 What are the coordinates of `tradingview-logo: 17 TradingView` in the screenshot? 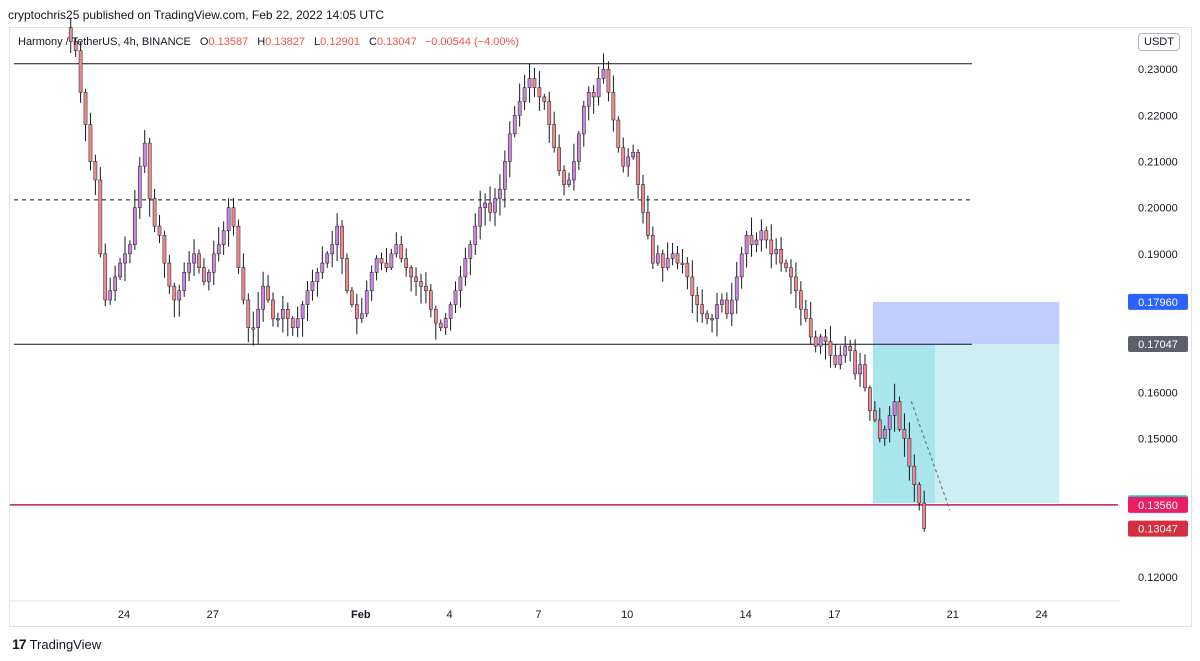 It's located at (56, 644).